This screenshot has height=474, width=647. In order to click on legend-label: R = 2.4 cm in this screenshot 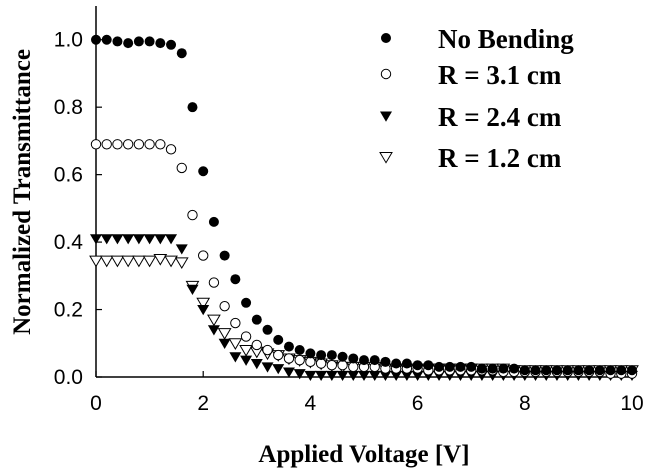, I will do `click(500, 117)`.